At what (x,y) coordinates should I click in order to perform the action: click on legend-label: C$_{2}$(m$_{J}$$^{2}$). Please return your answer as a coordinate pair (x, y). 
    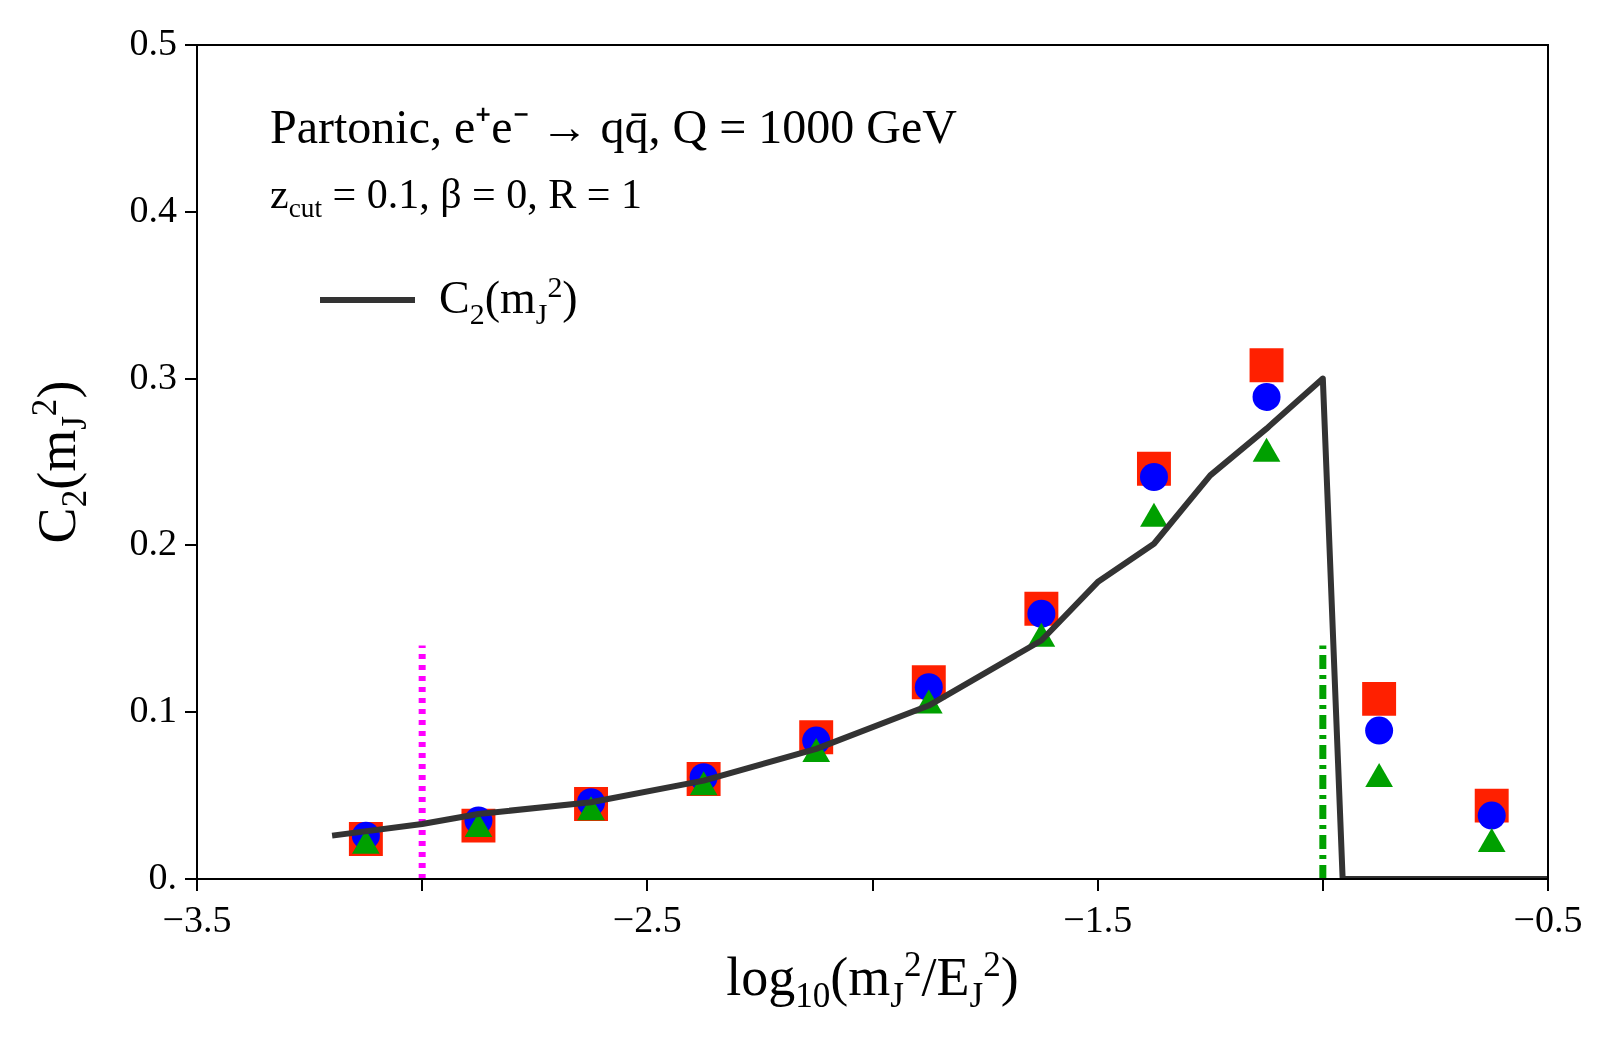
    Looking at the image, I should click on (508, 300).